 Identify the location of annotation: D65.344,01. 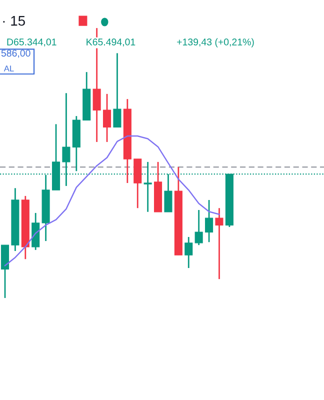
(31, 42).